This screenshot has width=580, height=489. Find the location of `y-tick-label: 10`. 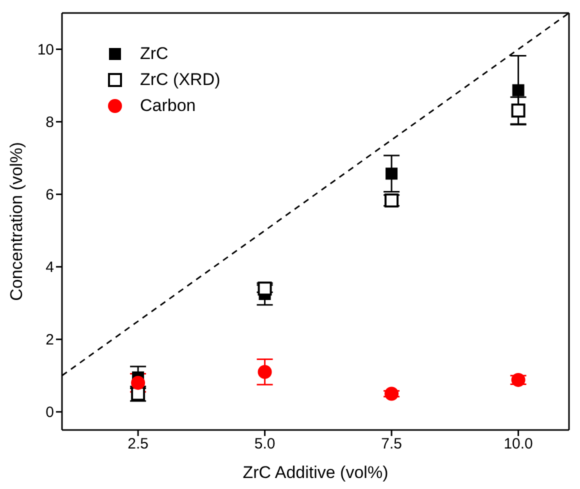

y-tick-label: 10 is located at coordinates (45, 50).